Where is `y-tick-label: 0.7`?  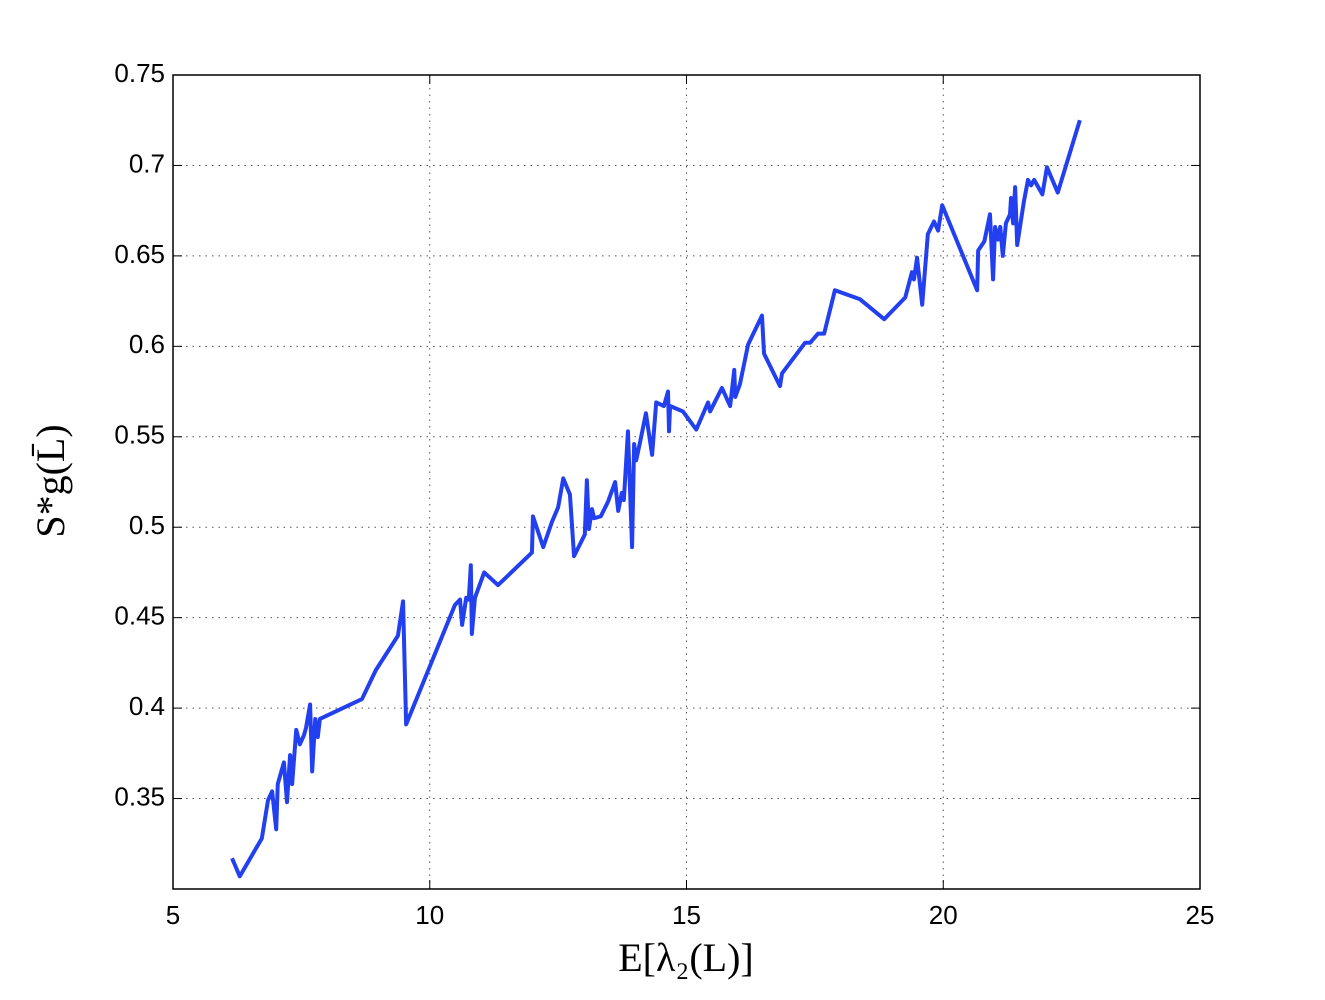 y-tick-label: 0.7 is located at coordinates (147, 163).